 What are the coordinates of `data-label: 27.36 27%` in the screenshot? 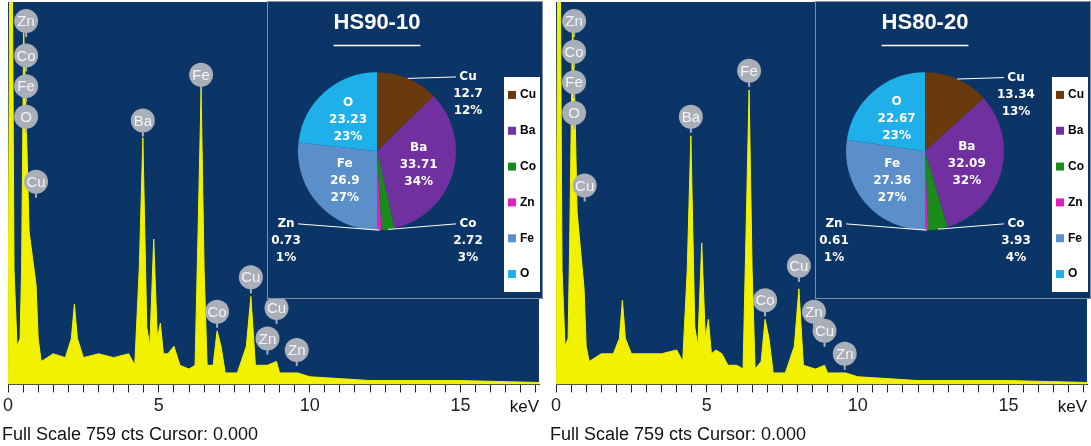 It's located at (892, 188).